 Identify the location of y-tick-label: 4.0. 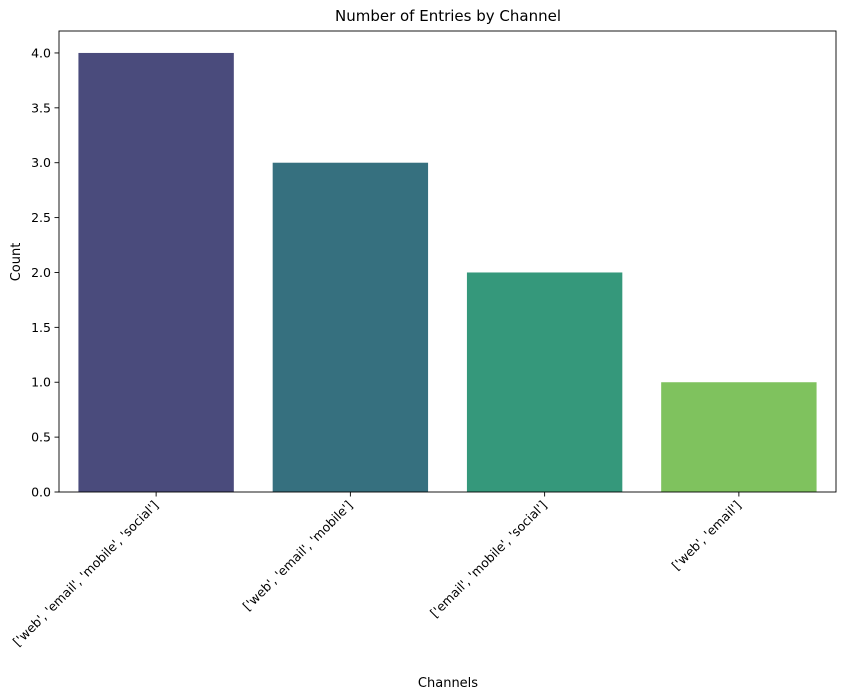
(41, 52).